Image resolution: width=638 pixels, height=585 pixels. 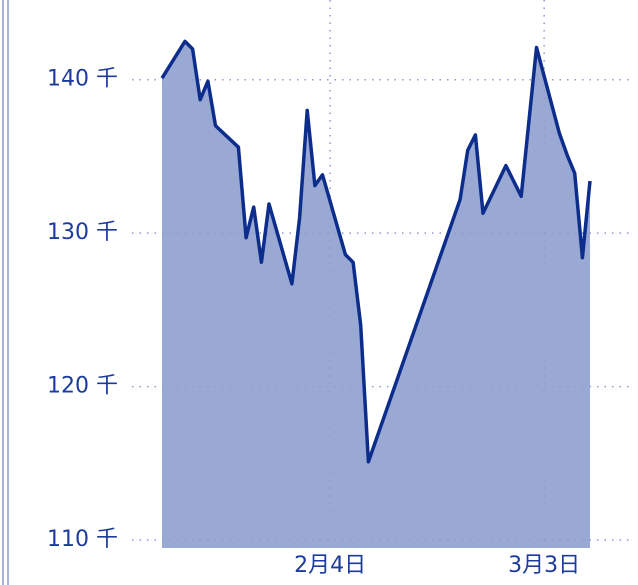 What do you see at coordinates (82, 539) in the screenshot?
I see `y-tick-label: 110 千` at bounding box center [82, 539].